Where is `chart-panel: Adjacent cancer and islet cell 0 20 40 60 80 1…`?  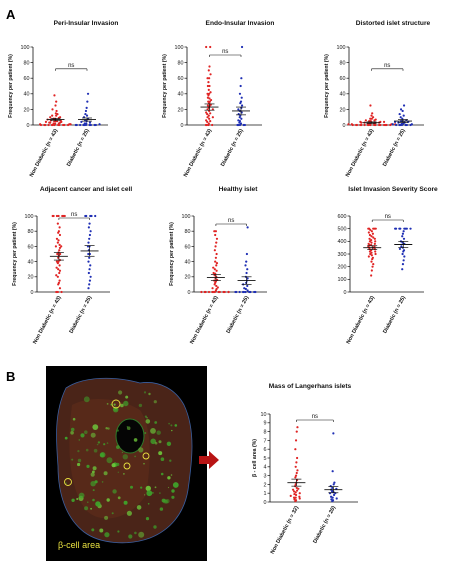
chart-panel: Adjacent cancer and islet cell 0 20 40 60 80 1… is located at coordinates (72, 265).